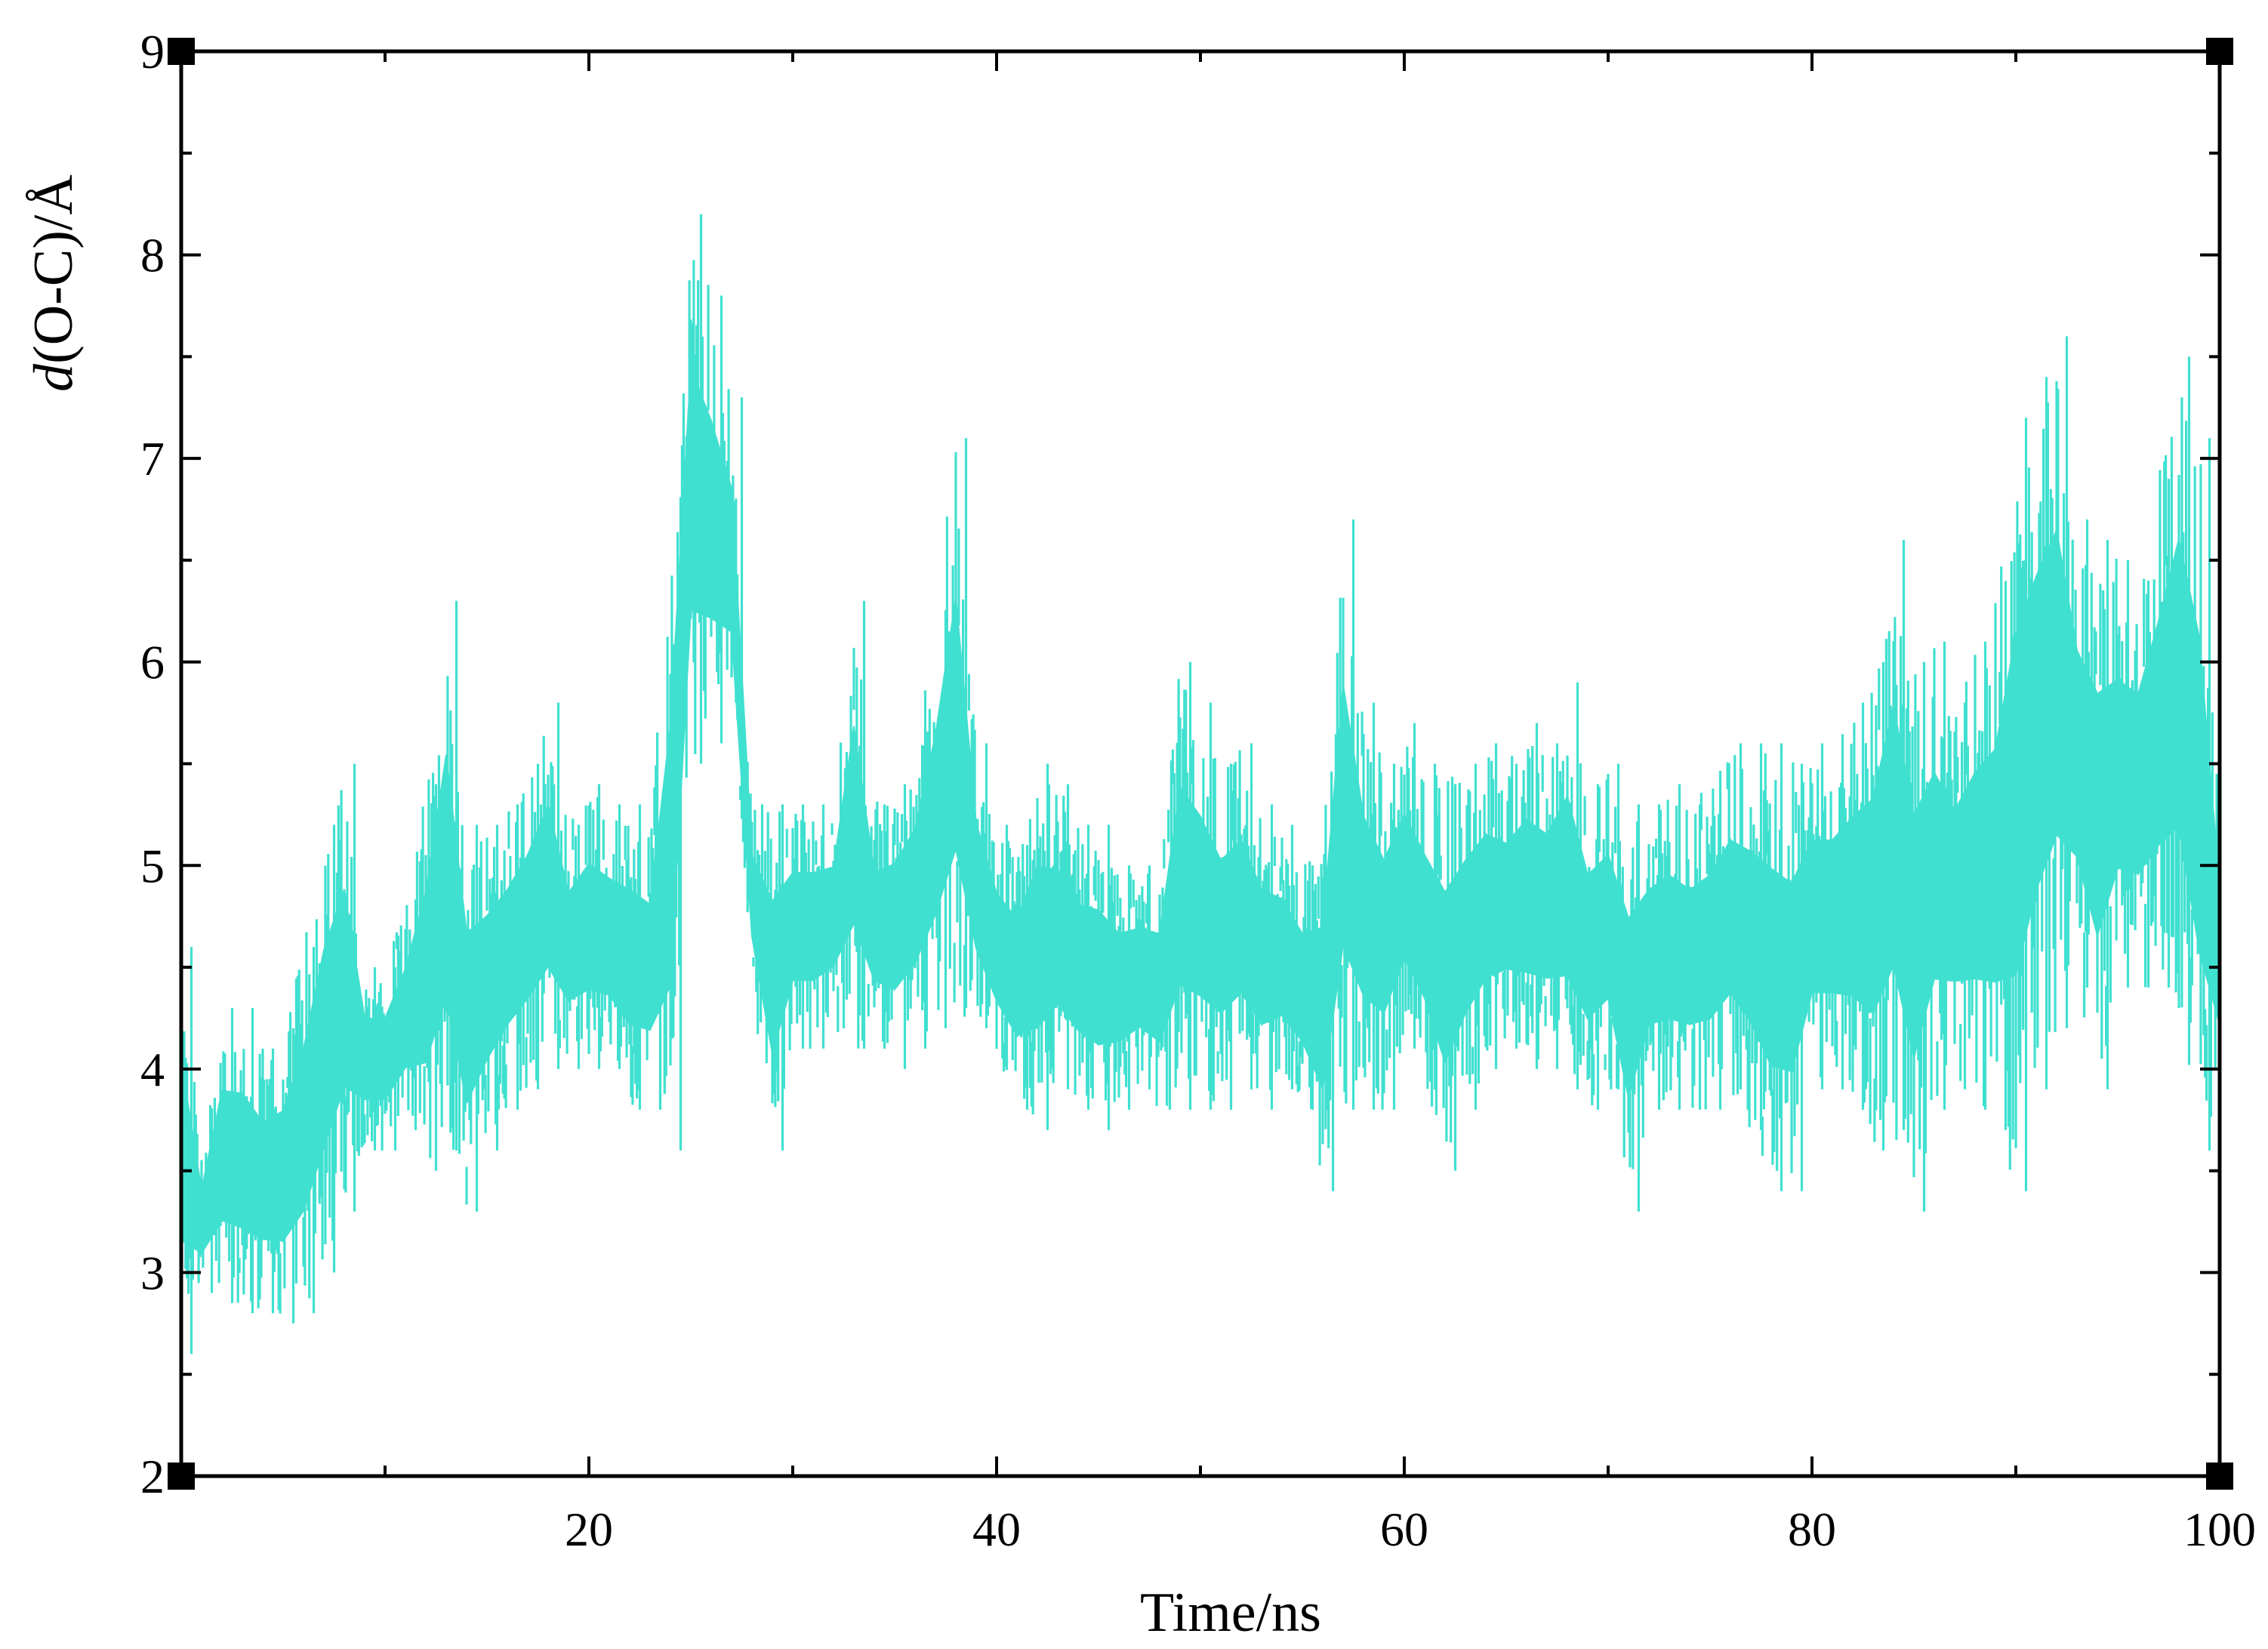 Image resolution: width=2268 pixels, height=1649 pixels. What do you see at coordinates (152, 1476) in the screenshot?
I see `y-tick-label: 2` at bounding box center [152, 1476].